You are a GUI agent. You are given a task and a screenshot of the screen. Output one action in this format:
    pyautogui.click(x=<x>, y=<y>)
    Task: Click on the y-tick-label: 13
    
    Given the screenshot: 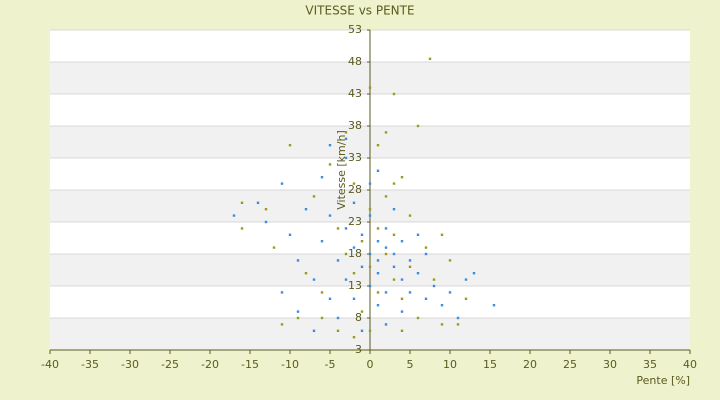 What is the action you would take?
    pyautogui.click(x=355, y=285)
    